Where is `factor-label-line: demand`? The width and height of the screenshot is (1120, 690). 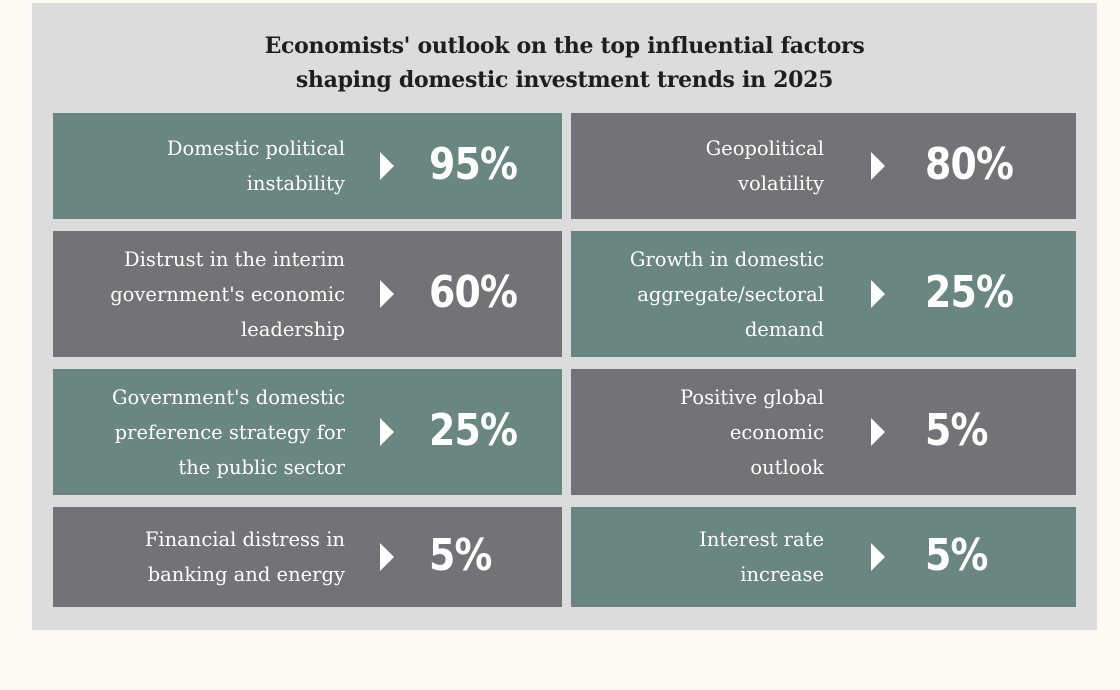
factor-label-line: demand is located at coordinates (784, 329).